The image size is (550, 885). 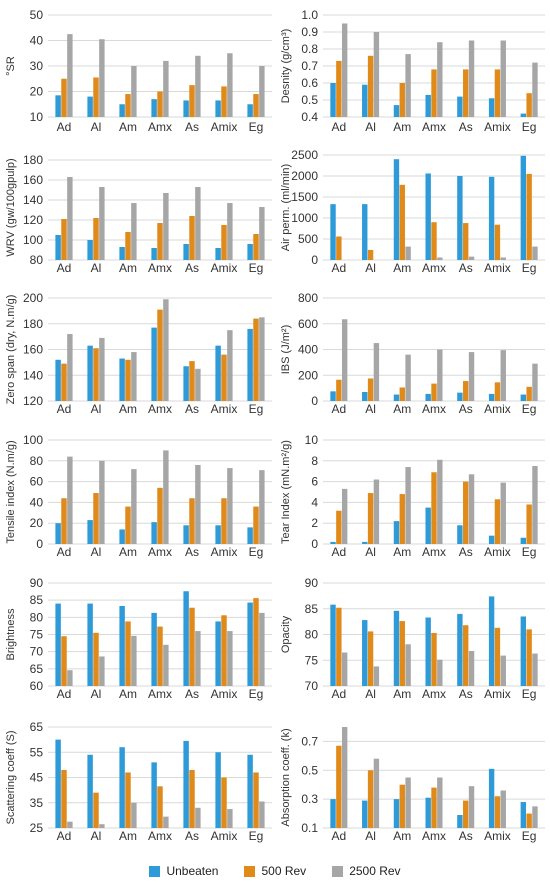 I want to click on panel-1-bar-2500-rev, so click(x=102, y=78).